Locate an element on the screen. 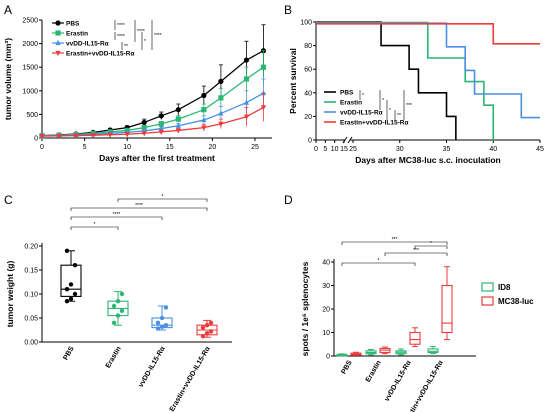 The width and height of the screenshot is (550, 412). a-x-tick-label: 0 is located at coordinates (42, 147).